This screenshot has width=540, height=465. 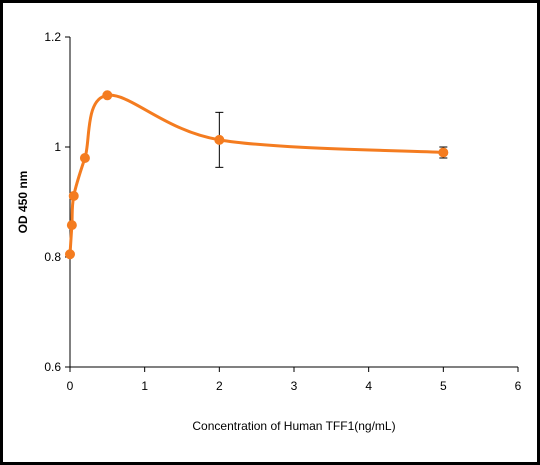 I want to click on x-tick-label: 2, so click(x=219, y=386).